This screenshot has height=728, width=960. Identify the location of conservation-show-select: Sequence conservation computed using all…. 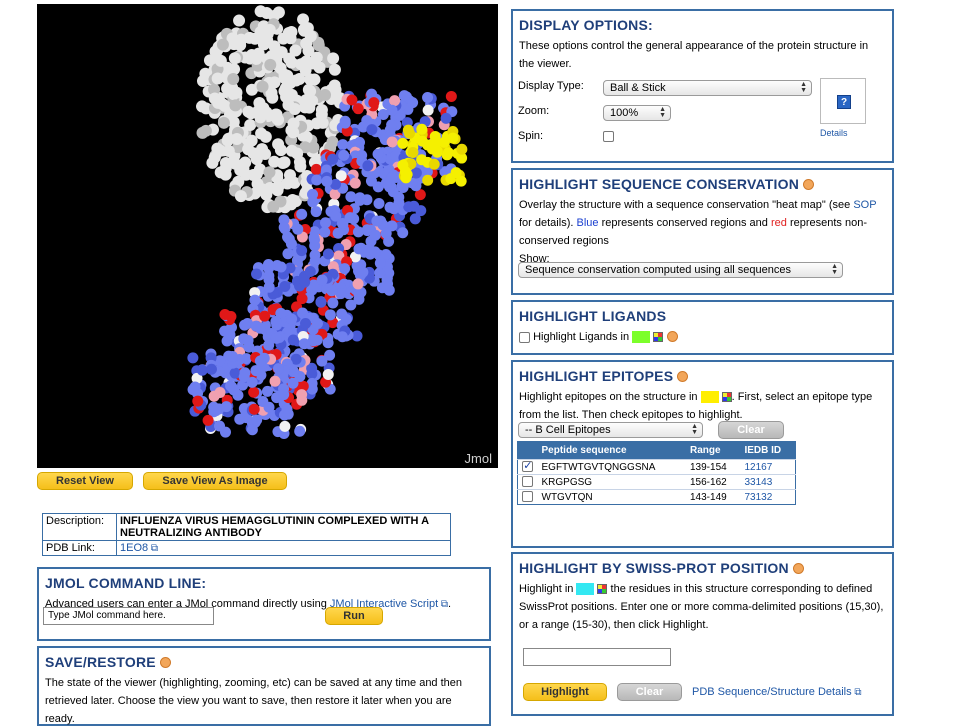
(680, 270).